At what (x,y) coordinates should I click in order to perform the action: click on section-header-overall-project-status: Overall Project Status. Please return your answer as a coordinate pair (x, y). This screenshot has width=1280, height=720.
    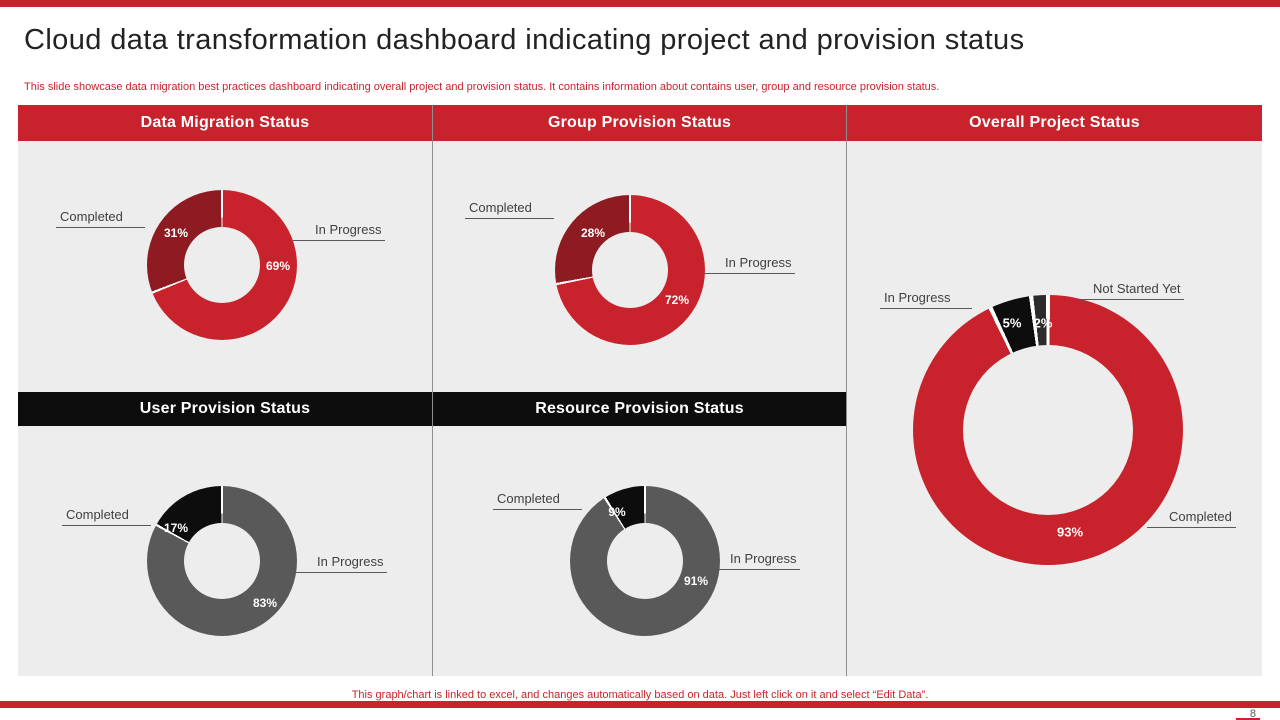
    Looking at the image, I should click on (1054, 123).